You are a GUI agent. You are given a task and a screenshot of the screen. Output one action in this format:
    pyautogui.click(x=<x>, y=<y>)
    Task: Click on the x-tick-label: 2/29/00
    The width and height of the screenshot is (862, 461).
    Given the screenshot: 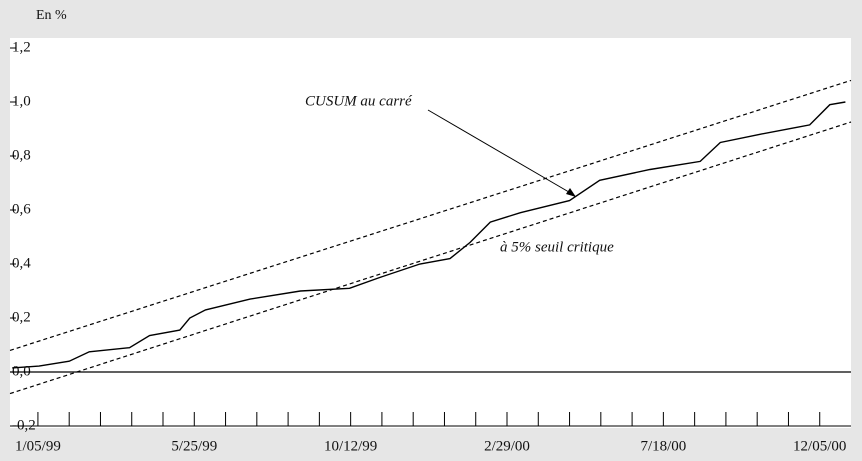 What is the action you would take?
    pyautogui.click(x=507, y=446)
    